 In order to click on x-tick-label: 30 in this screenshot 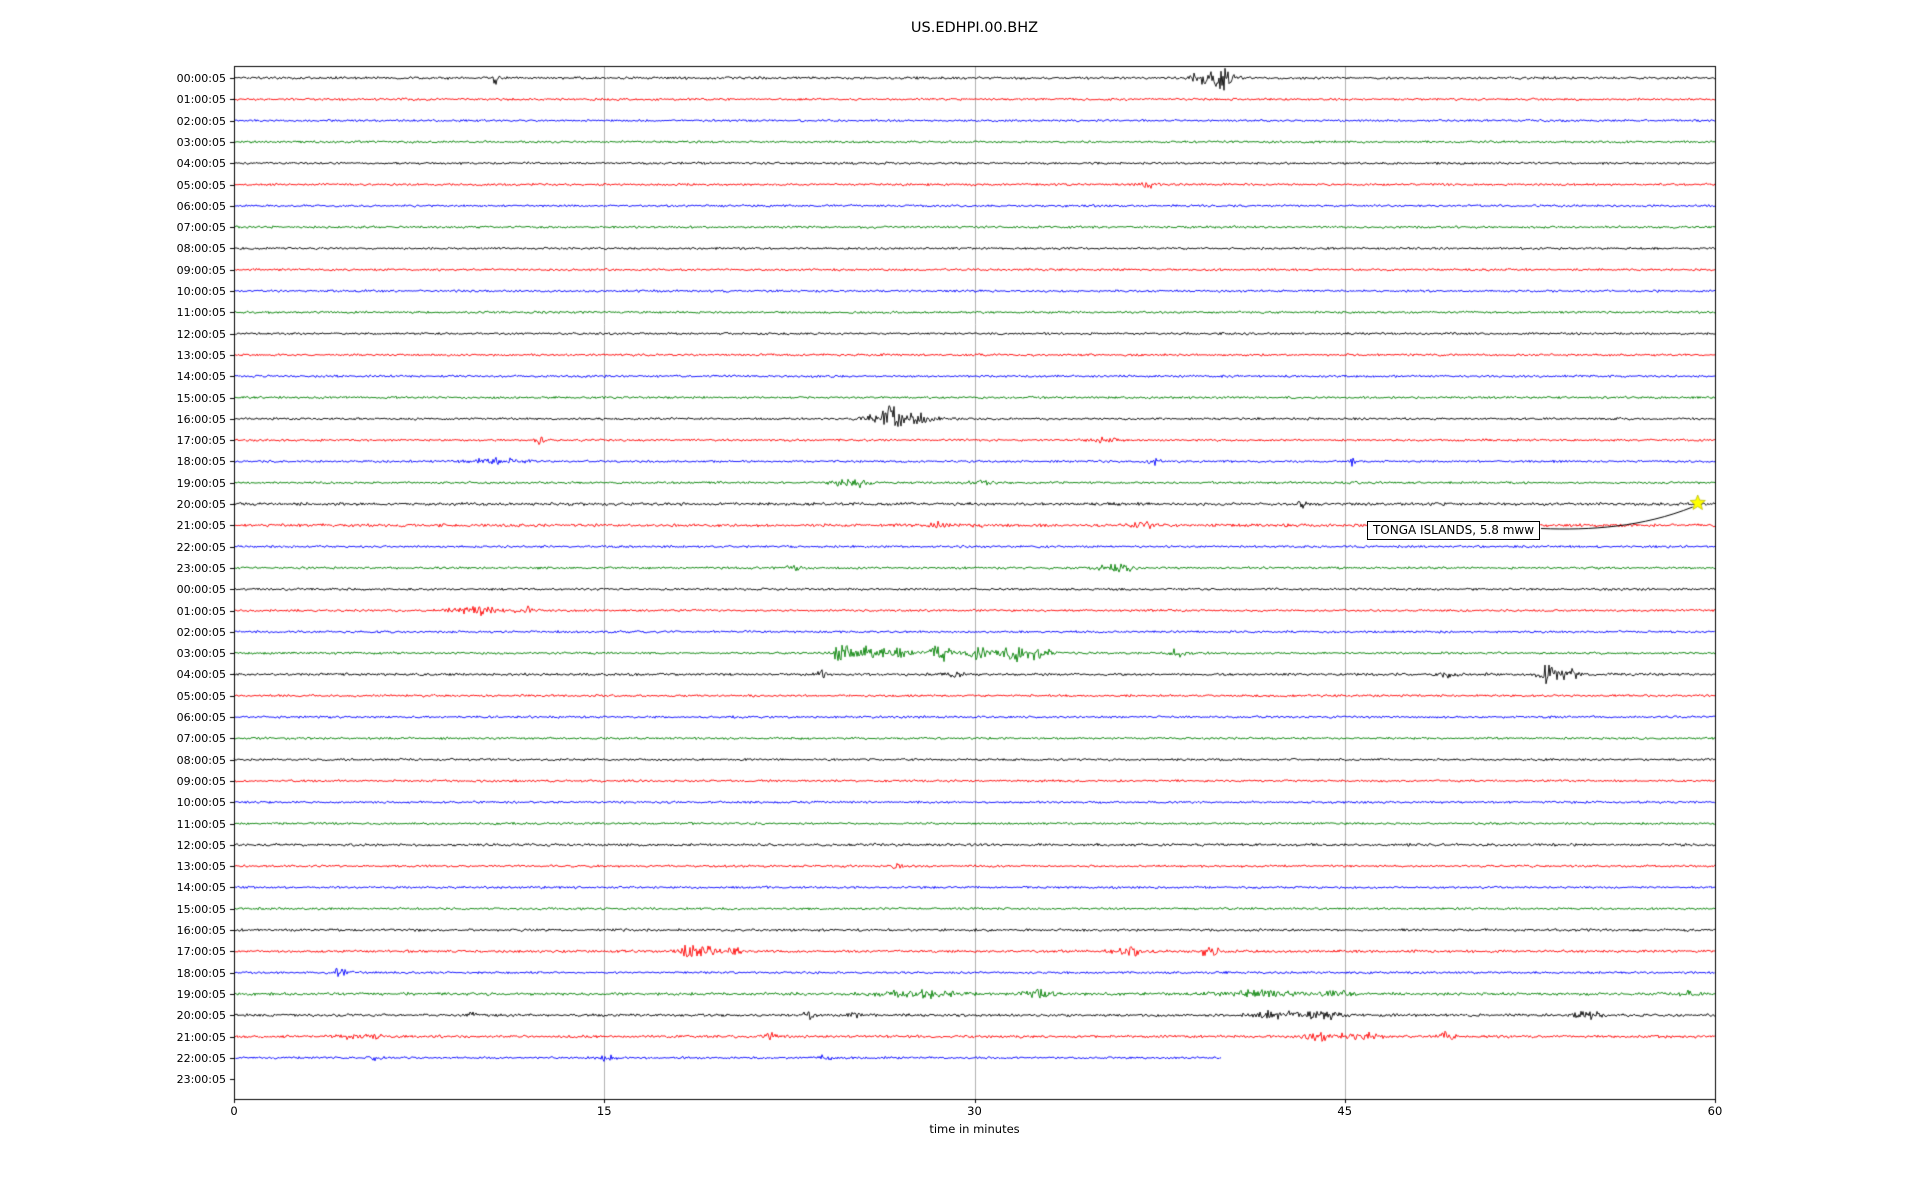, I will do `click(974, 1111)`.